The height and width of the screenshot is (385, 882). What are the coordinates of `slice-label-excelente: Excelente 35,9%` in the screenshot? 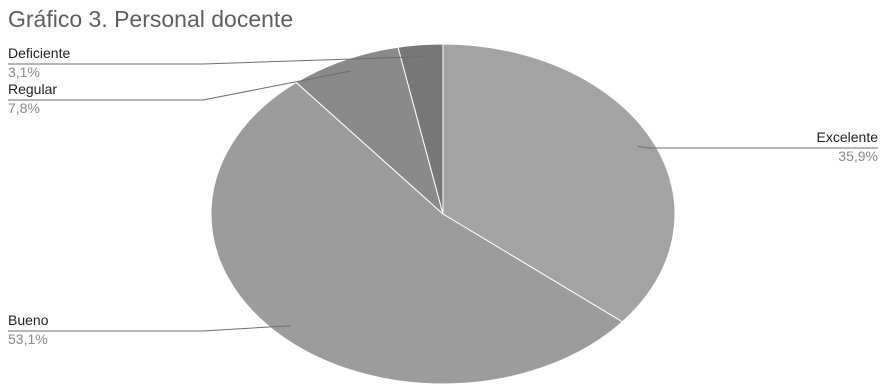 It's located at (848, 146).